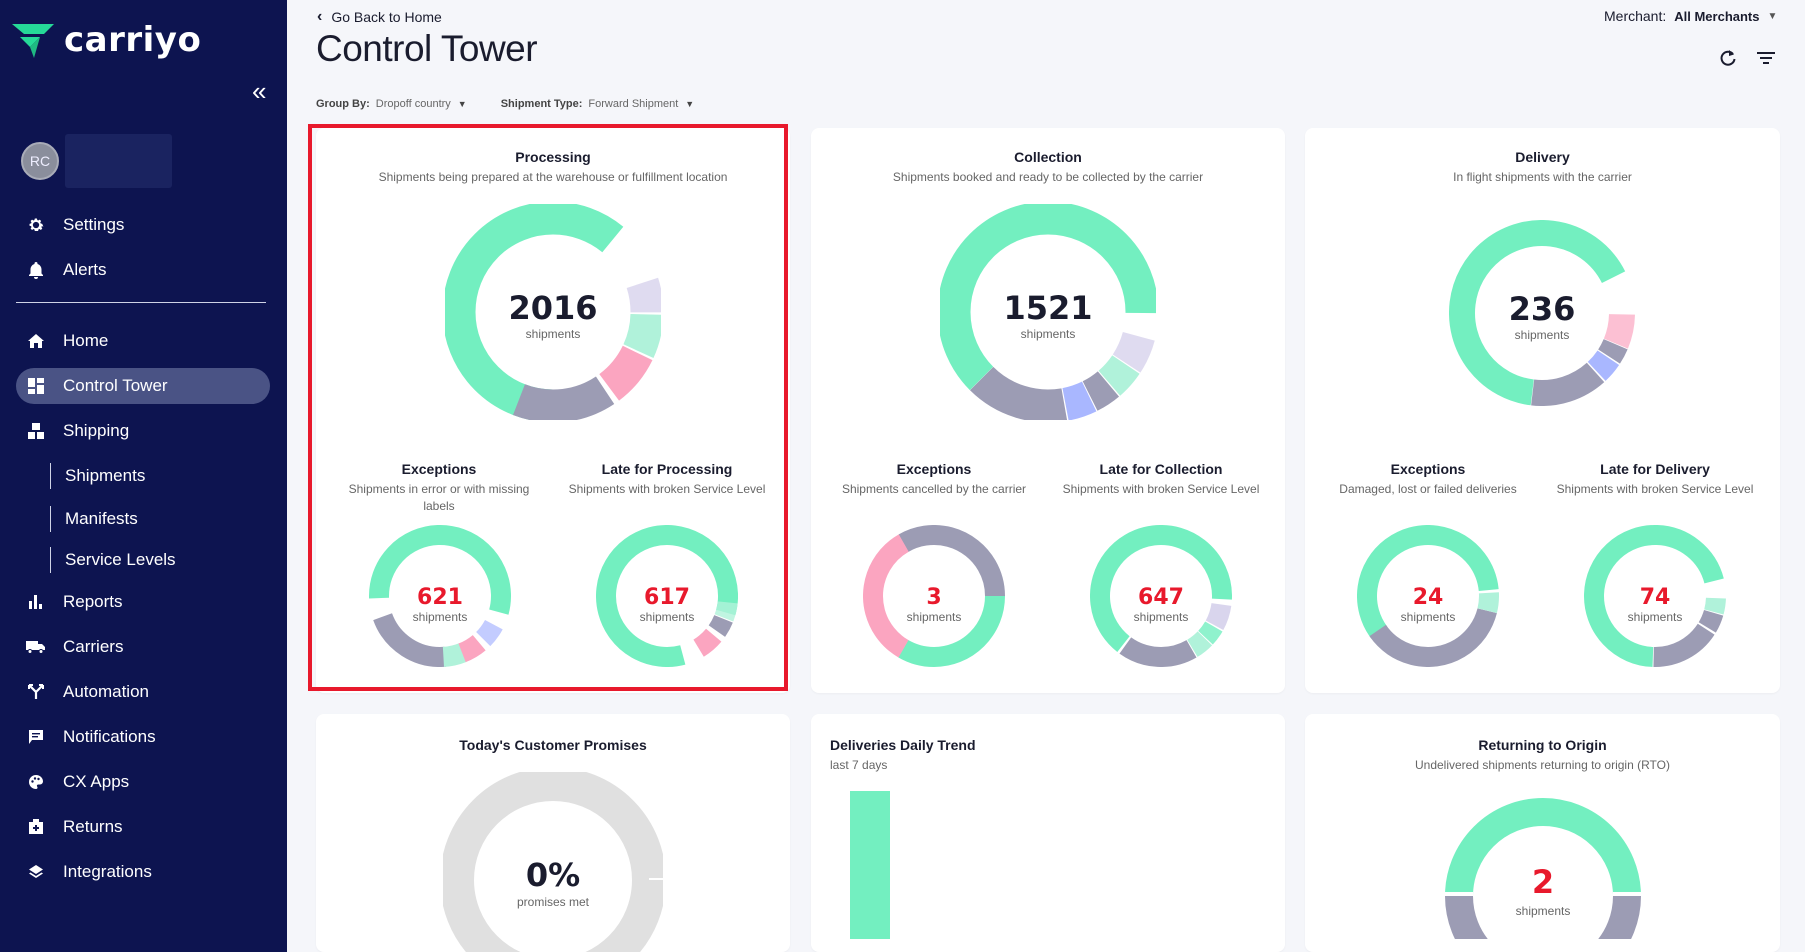  What do you see at coordinates (1161, 469) in the screenshot?
I see `late-collection-title: Late for Collection` at bounding box center [1161, 469].